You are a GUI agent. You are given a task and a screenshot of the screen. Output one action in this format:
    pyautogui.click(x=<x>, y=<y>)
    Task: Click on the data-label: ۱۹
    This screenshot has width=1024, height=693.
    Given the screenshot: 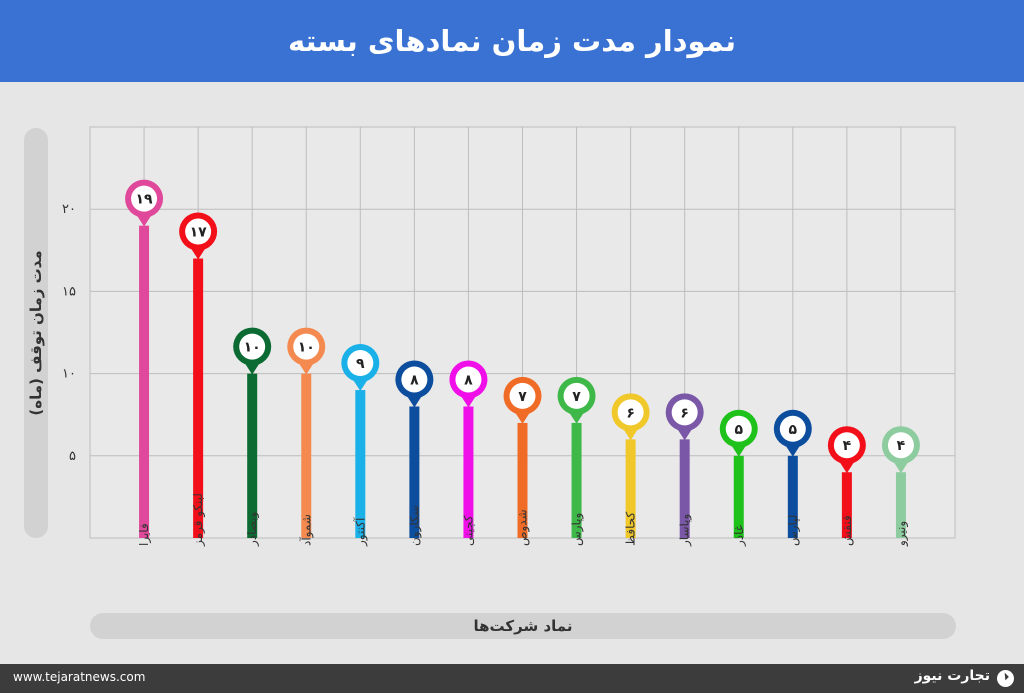 What is the action you would take?
    pyautogui.click(x=145, y=200)
    